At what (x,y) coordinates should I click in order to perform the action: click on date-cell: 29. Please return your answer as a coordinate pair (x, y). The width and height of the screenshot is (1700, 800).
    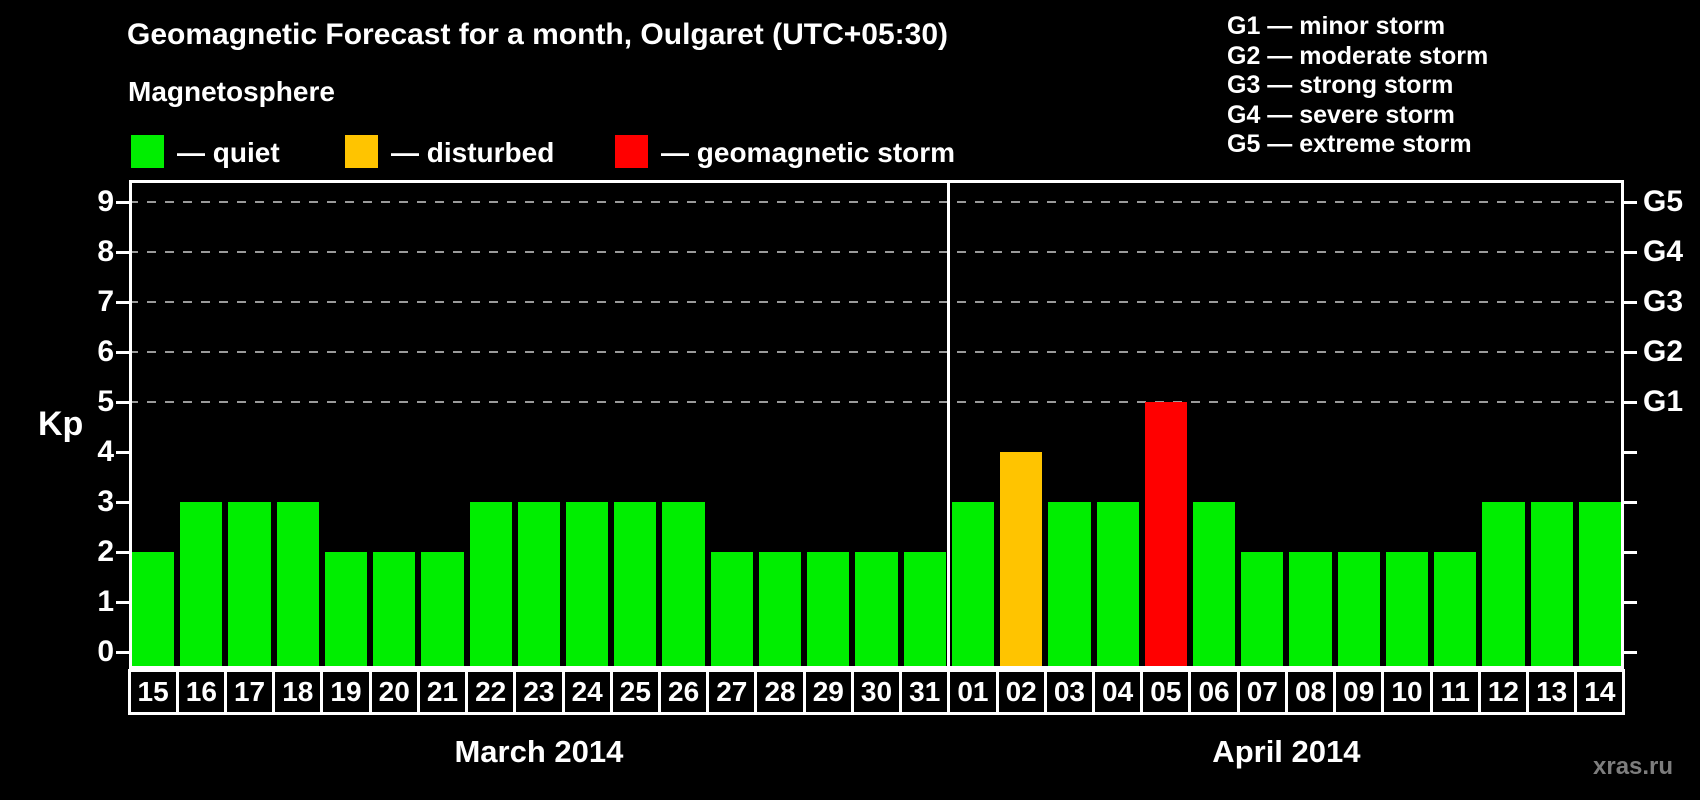
    Looking at the image, I should click on (828, 692).